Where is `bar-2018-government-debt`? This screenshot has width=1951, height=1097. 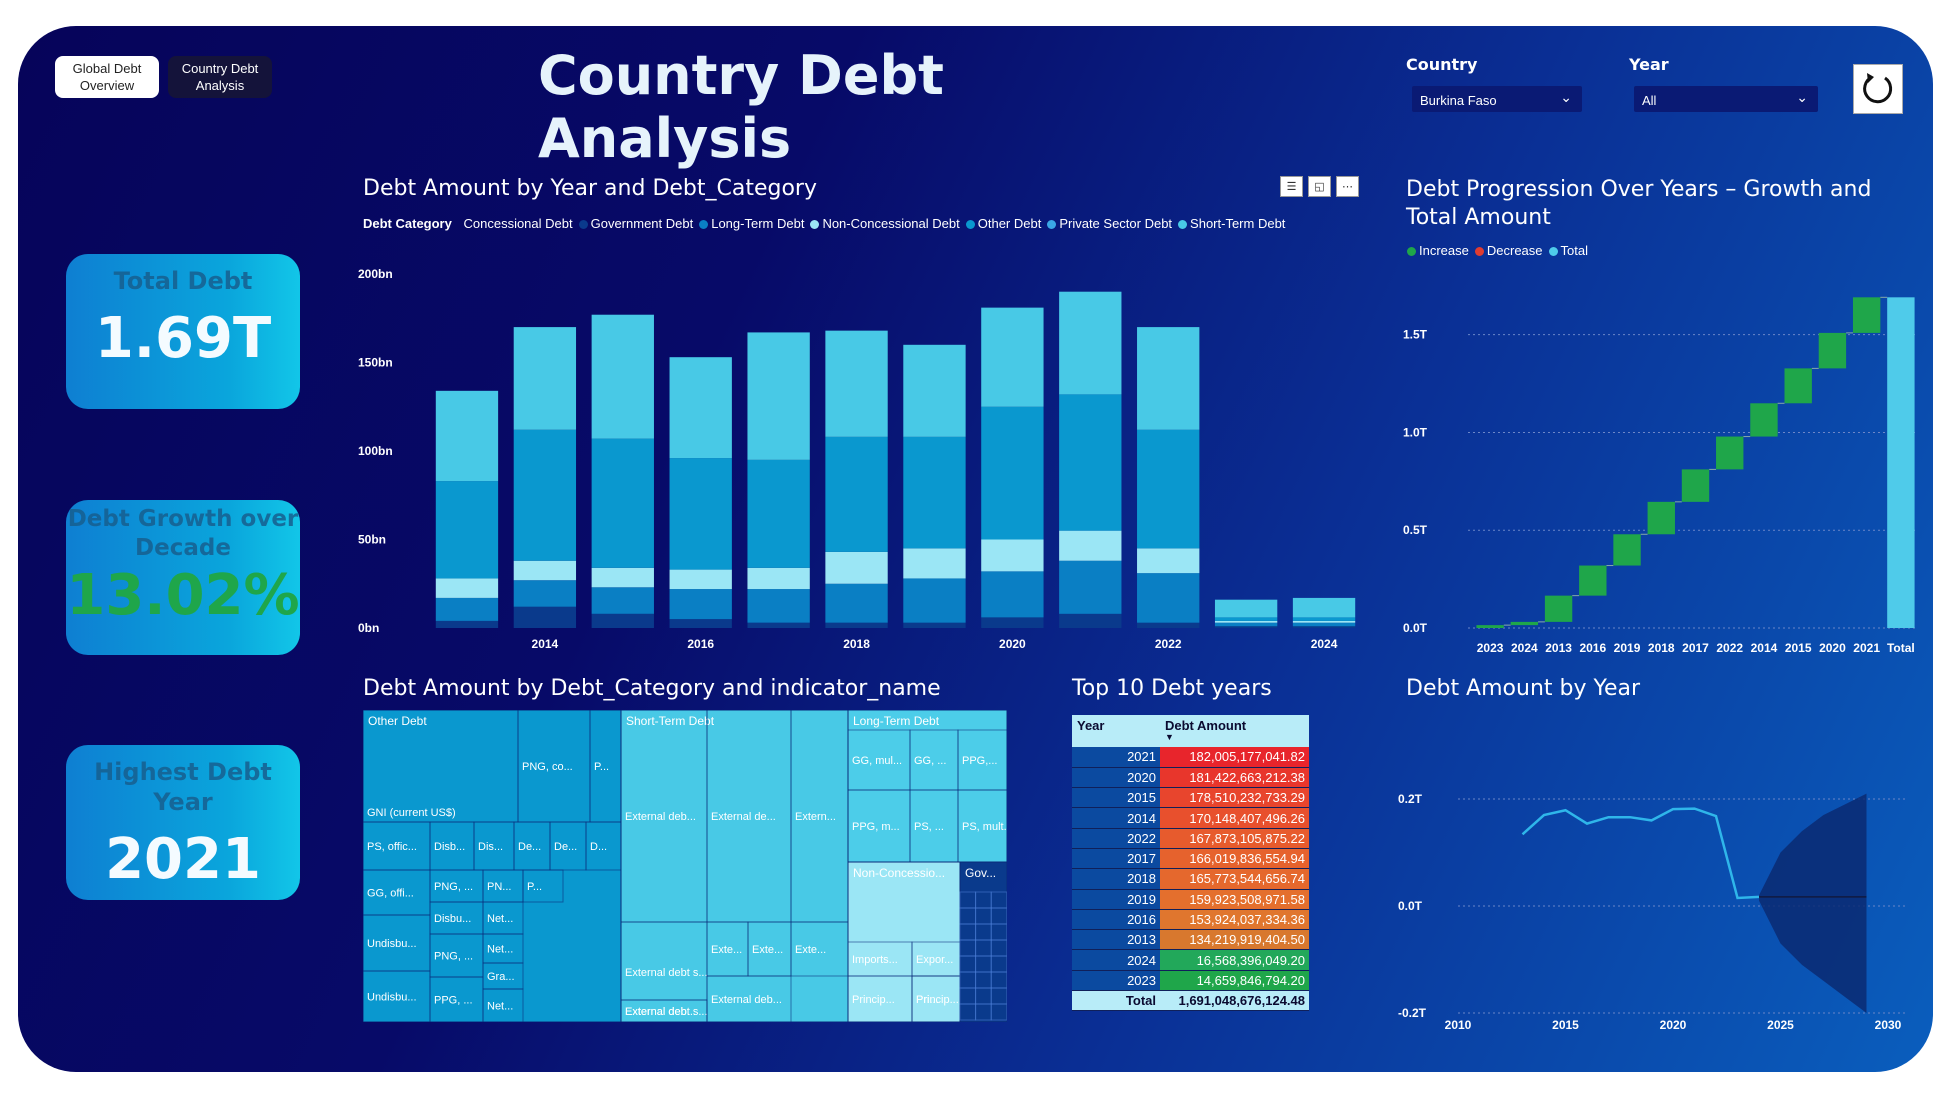
bar-2018-government-debt is located at coordinates (856, 625).